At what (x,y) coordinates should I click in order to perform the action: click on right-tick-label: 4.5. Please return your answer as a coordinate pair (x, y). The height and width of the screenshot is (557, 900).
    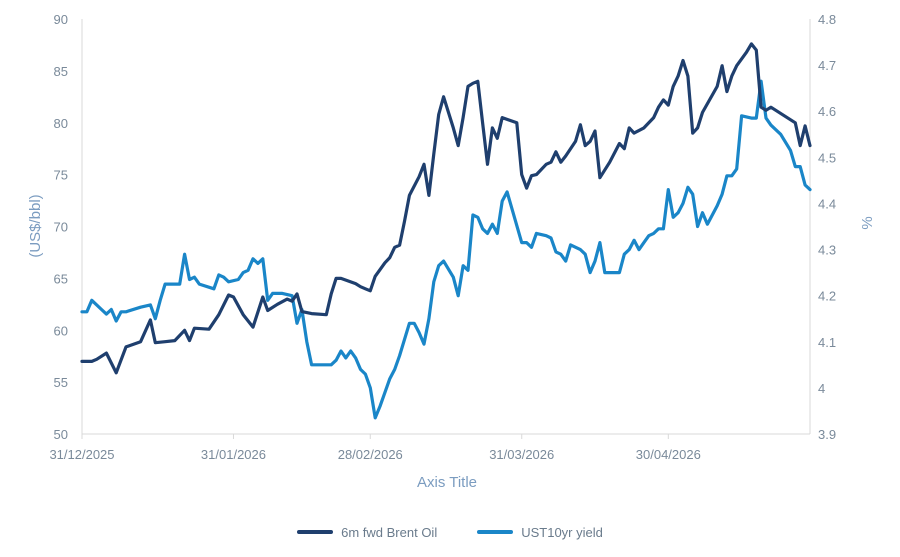
    Looking at the image, I should click on (827, 157).